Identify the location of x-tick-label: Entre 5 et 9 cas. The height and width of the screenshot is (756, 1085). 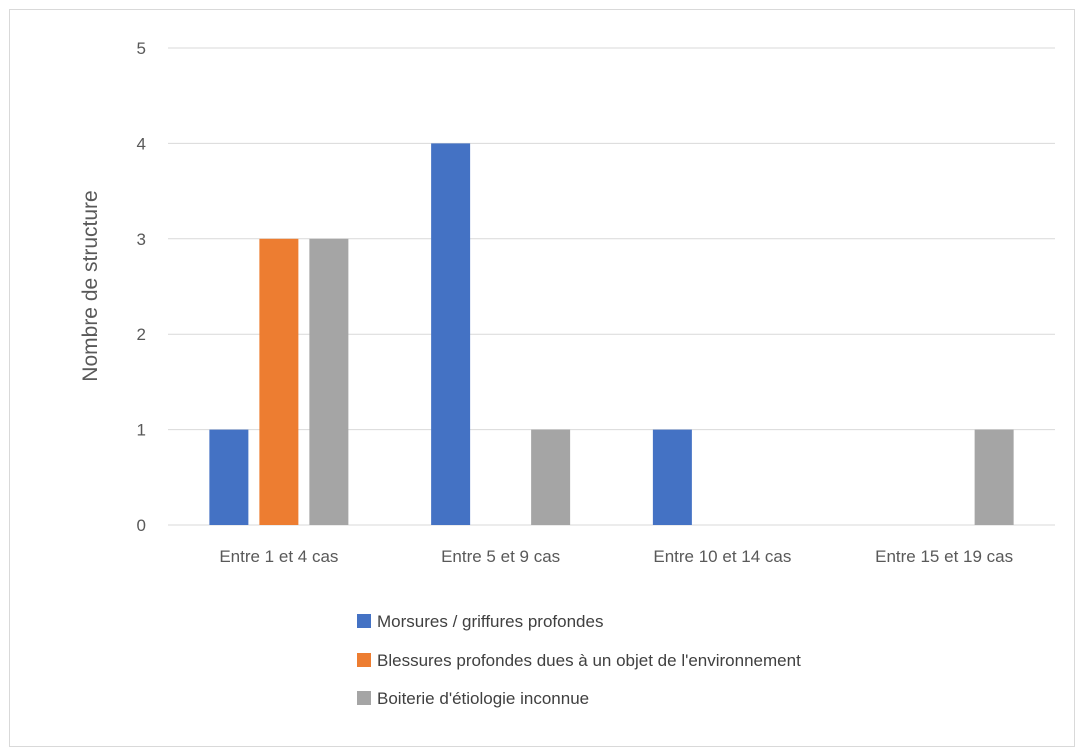
(500, 556).